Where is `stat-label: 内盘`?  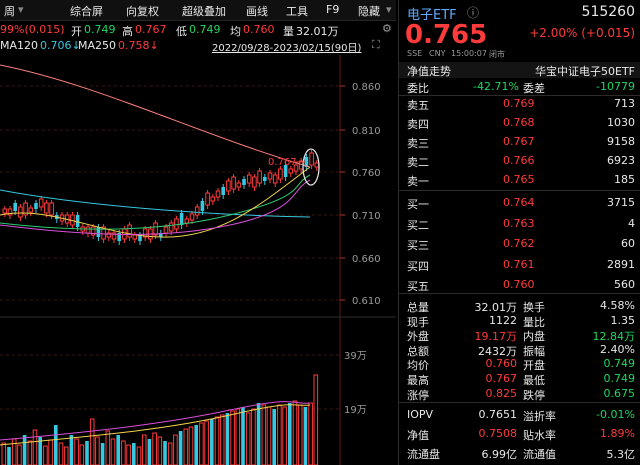 stat-label: 内盘 is located at coordinates (534, 337).